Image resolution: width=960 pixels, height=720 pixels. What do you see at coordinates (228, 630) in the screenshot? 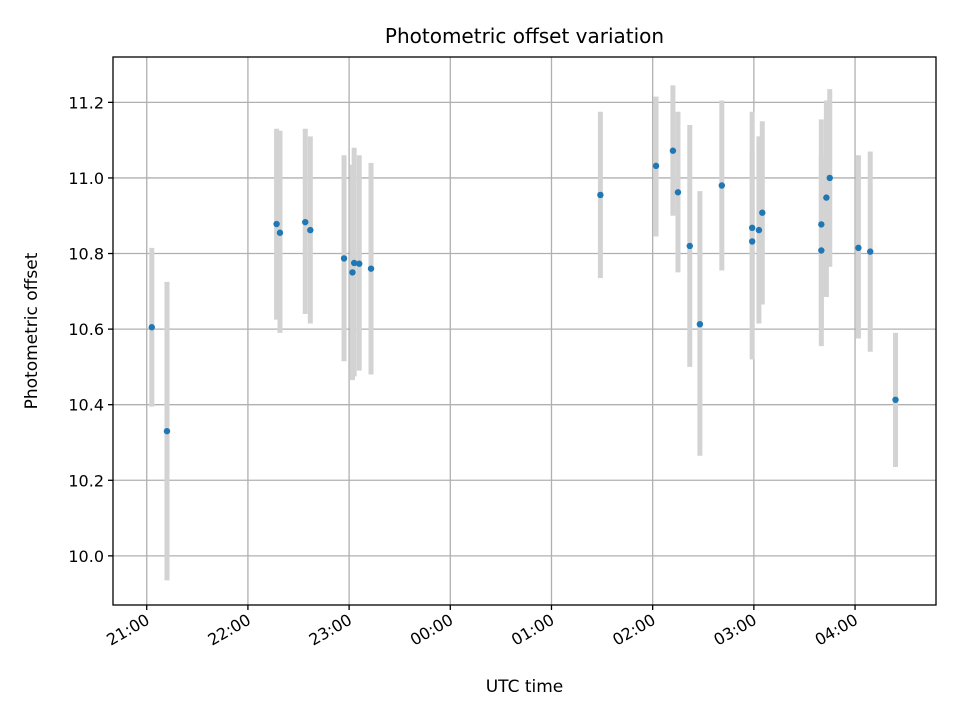
I see `x-tick-label: 22:00` at bounding box center [228, 630].